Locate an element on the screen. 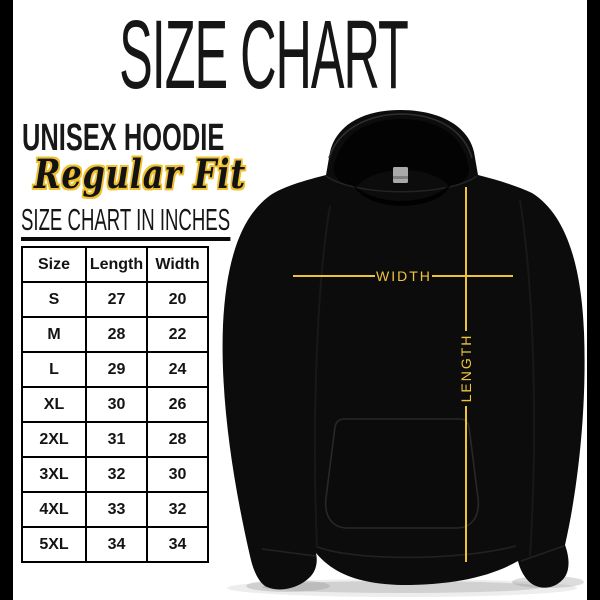 The width and height of the screenshot is (600, 600). neck-tag is located at coordinates (400, 175).